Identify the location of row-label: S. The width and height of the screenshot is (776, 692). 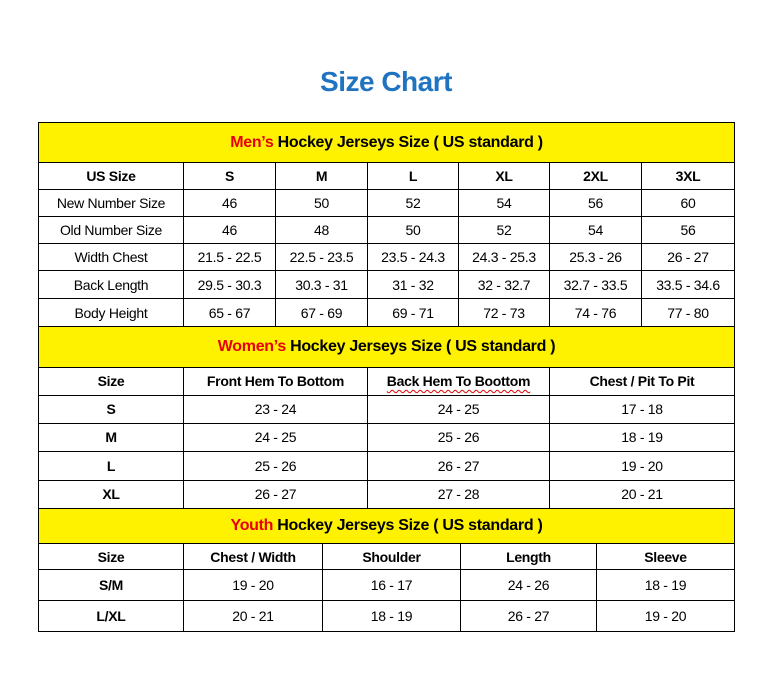
(111, 409).